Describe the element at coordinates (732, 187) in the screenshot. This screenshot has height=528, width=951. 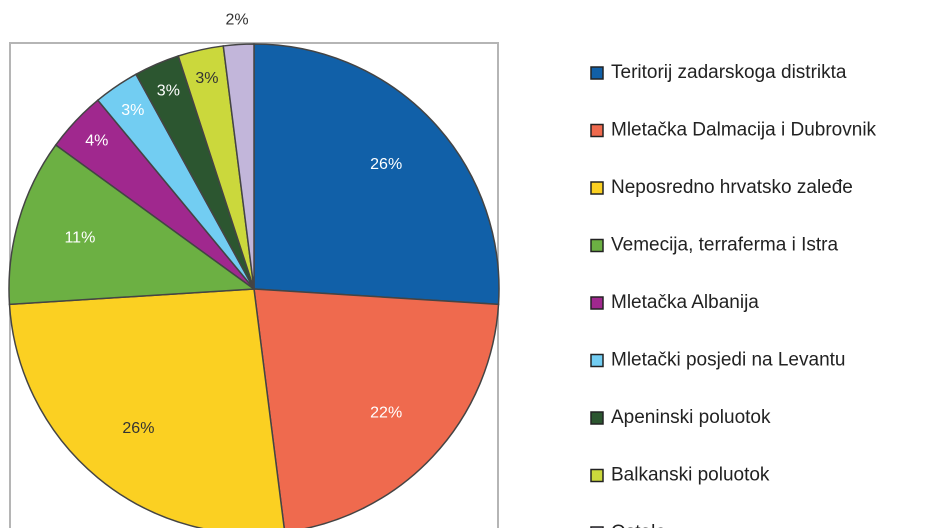
I see `legend-label: Neposredno hrvatsko zaleđe` at that location.